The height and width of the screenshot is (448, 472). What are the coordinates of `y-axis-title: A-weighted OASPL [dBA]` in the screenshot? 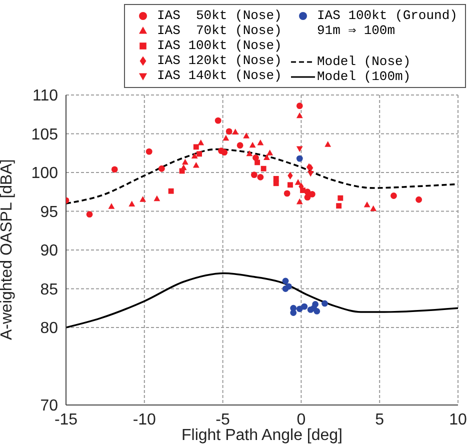 It's located at (8, 249).